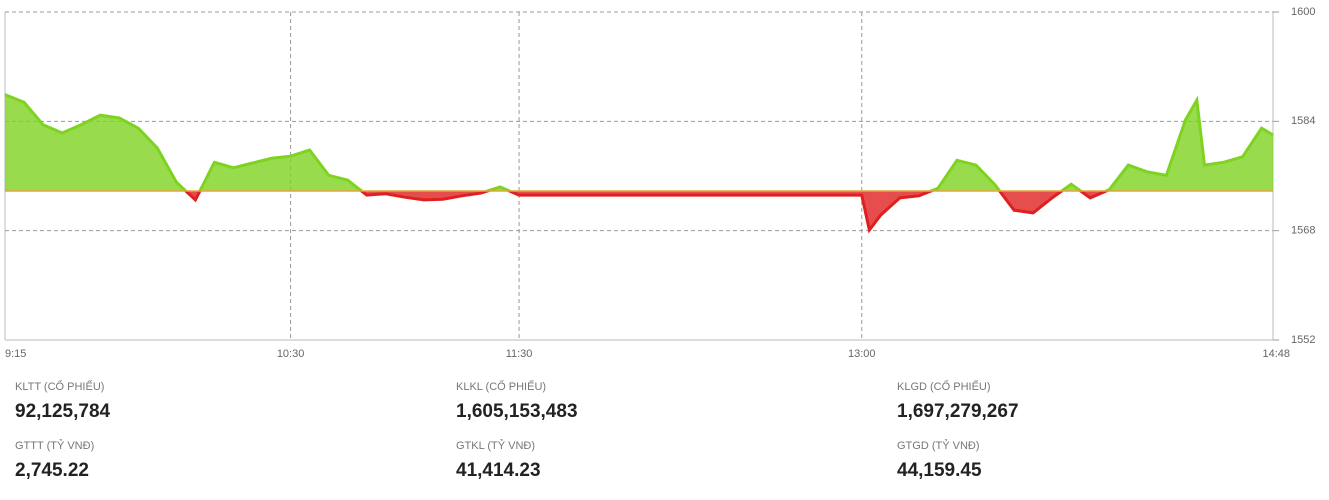 This screenshot has height=500, width=1329. Describe the element at coordinates (944, 387) in the screenshot. I see `stat-label: KLGD (CỔ PHIẾU)` at that location.